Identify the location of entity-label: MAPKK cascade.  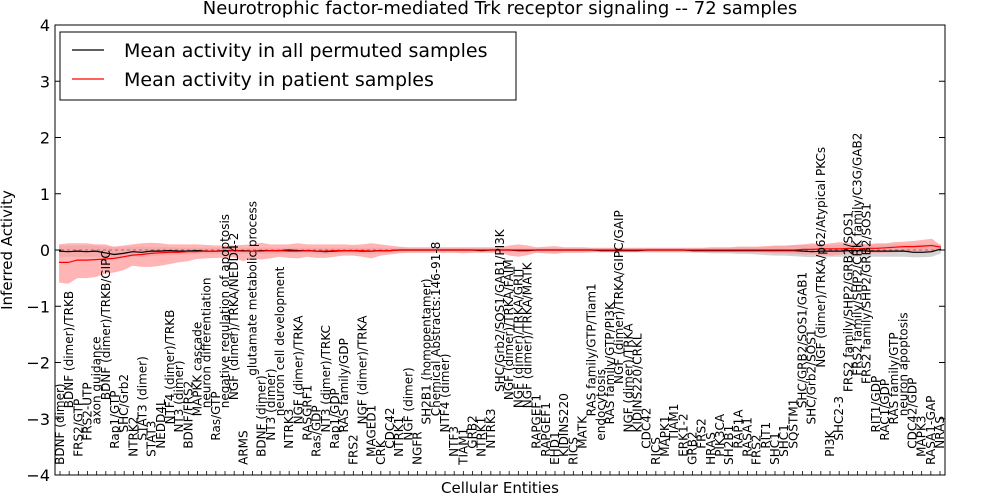
(198, 369).